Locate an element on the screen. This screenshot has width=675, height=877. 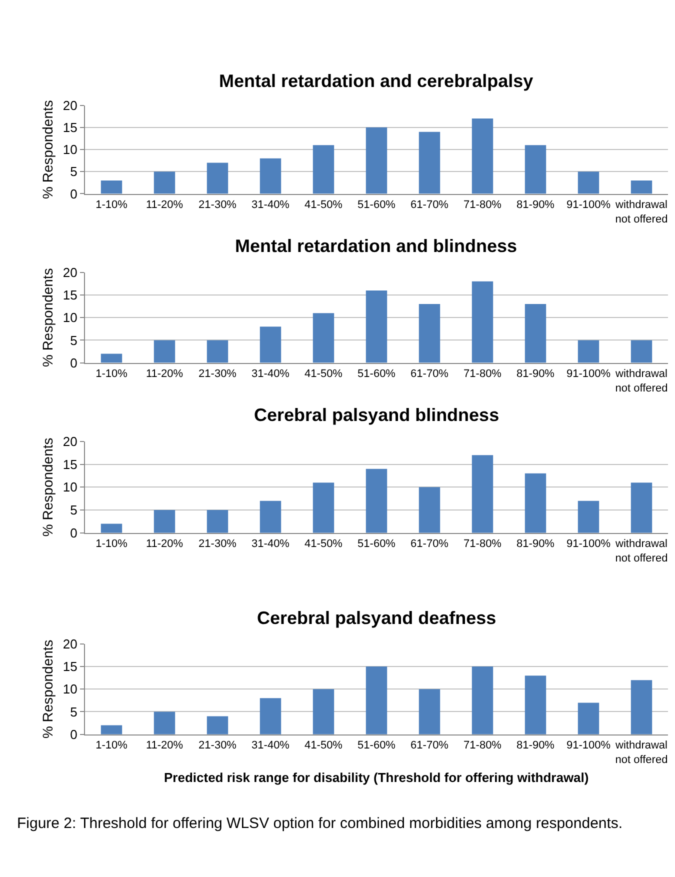
chart-title: Cerebral palsyand deafness is located at coordinates (376, 618).